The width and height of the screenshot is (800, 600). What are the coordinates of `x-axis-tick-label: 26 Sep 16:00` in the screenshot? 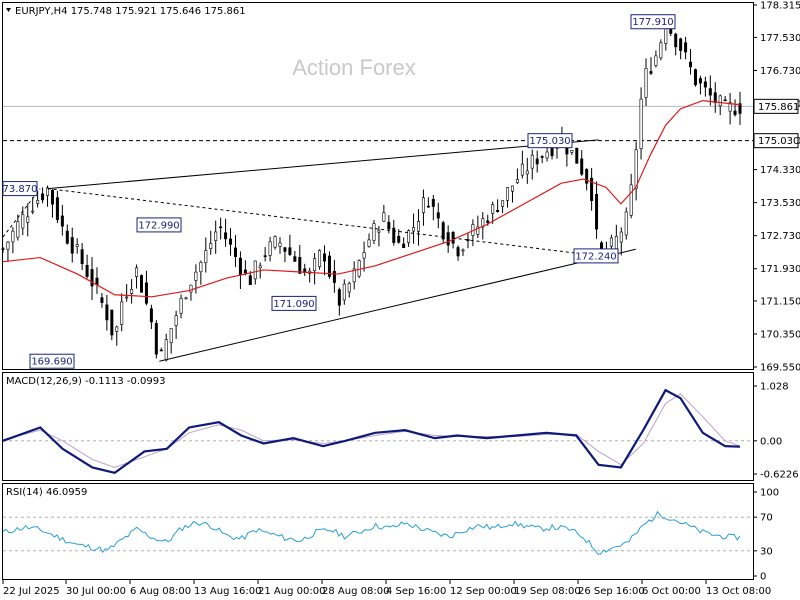 It's located at (611, 591).